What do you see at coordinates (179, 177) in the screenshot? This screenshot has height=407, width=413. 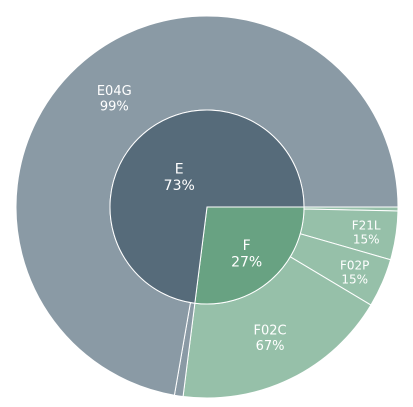 I see `inner-label-e: E 73%` at bounding box center [179, 177].